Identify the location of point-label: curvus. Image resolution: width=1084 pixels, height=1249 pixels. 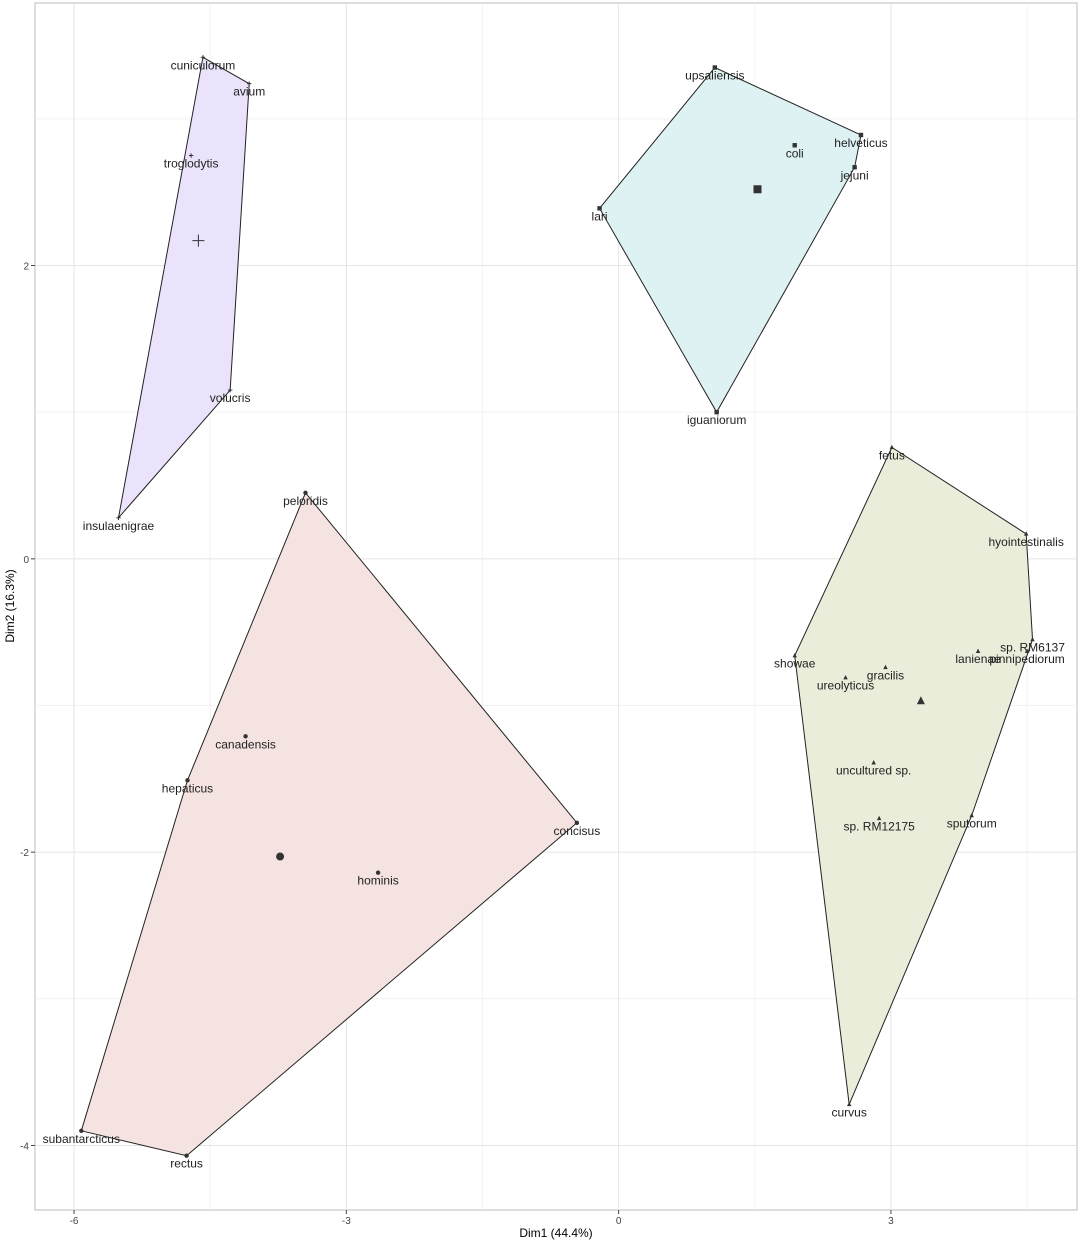
(849, 1112).